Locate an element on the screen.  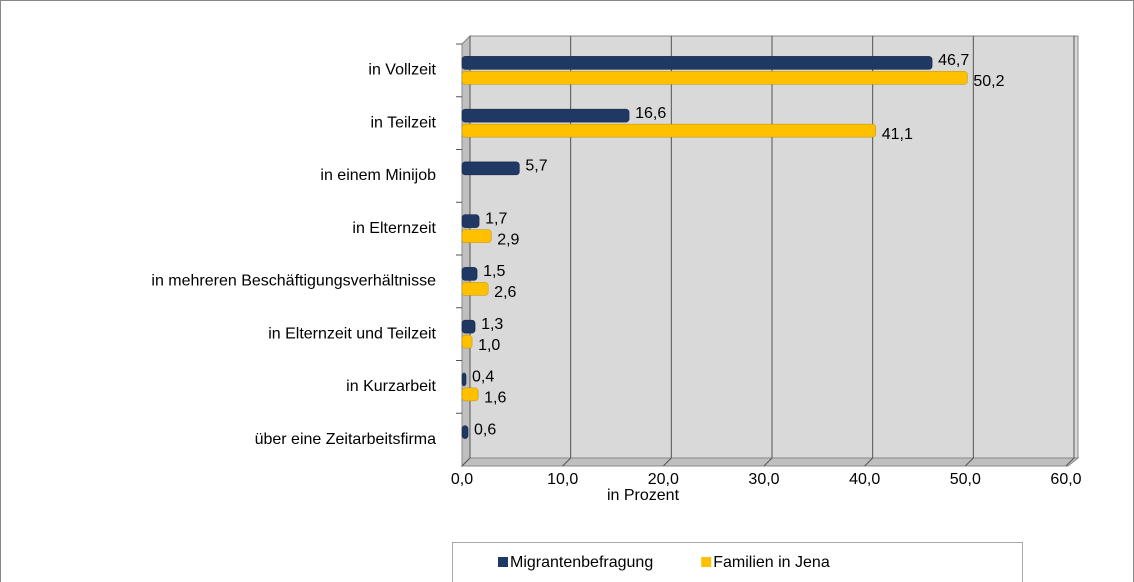
x-tick-label: 10,0 is located at coordinates (562, 479).